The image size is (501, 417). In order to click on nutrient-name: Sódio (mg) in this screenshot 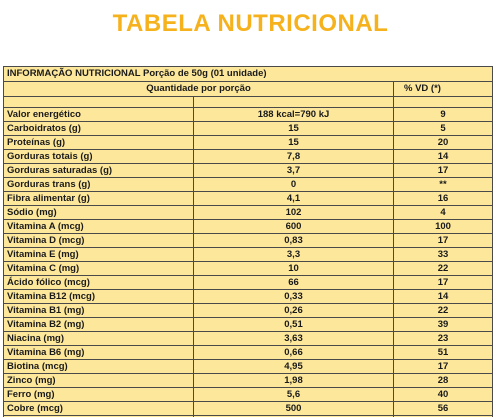, I will do `click(99, 212)`.